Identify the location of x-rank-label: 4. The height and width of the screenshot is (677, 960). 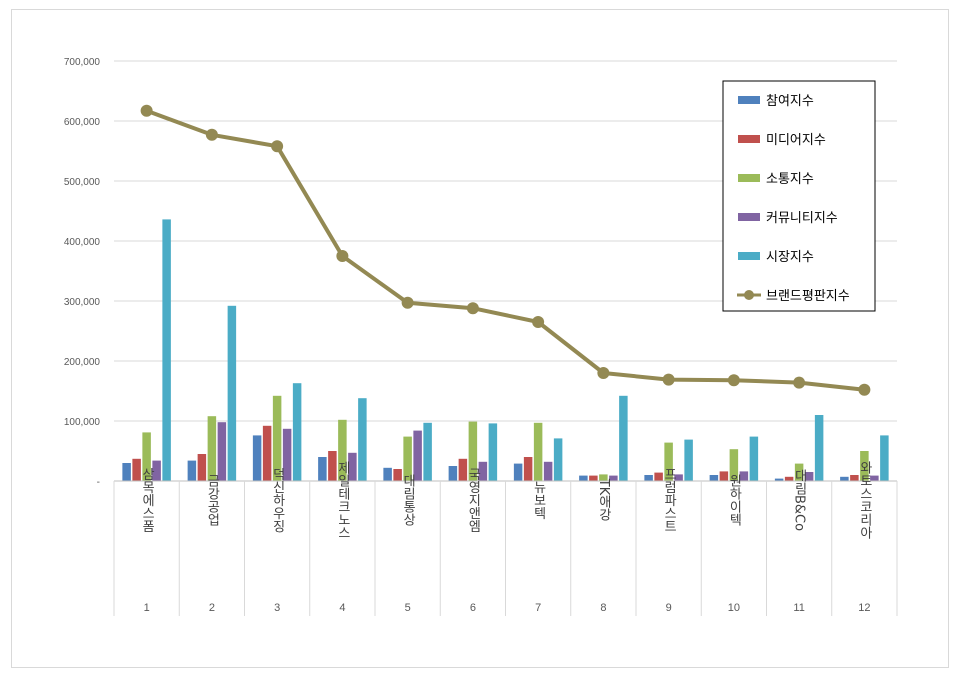
(342, 608).